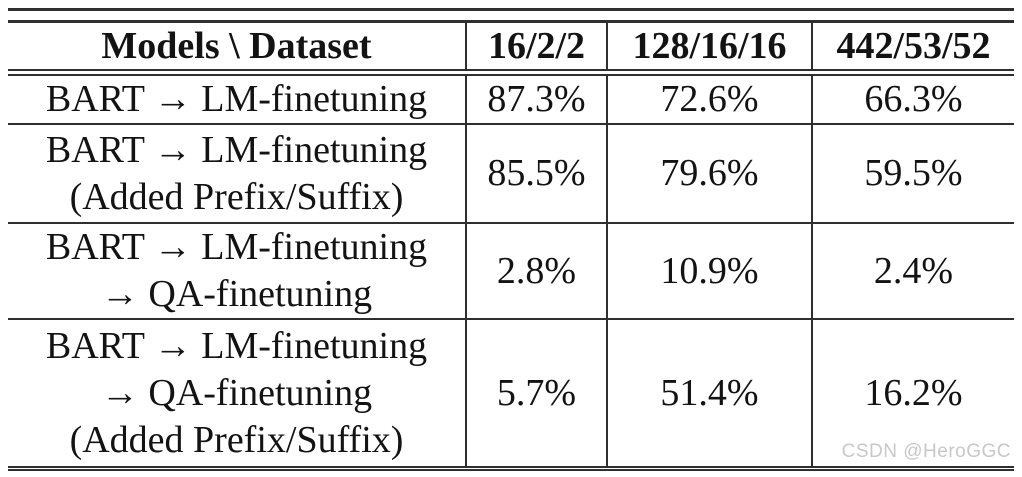 The image size is (1022, 477). Describe the element at coordinates (536, 98) in the screenshot. I see `accuracy-value-cell: 87.3%` at that location.